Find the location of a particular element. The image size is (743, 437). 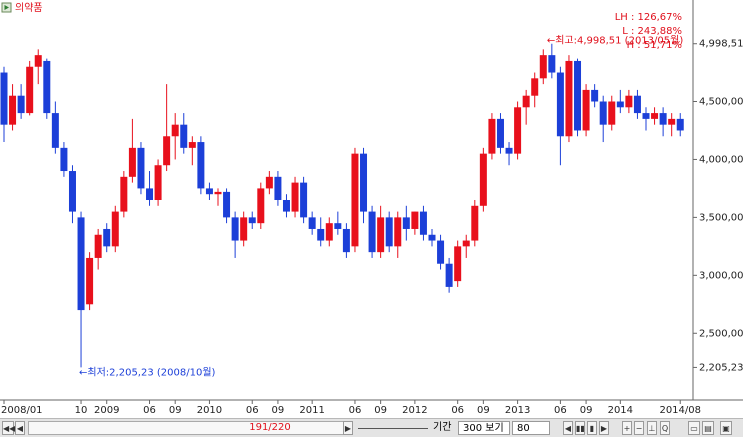

count-field: 80 is located at coordinates (531, 428).